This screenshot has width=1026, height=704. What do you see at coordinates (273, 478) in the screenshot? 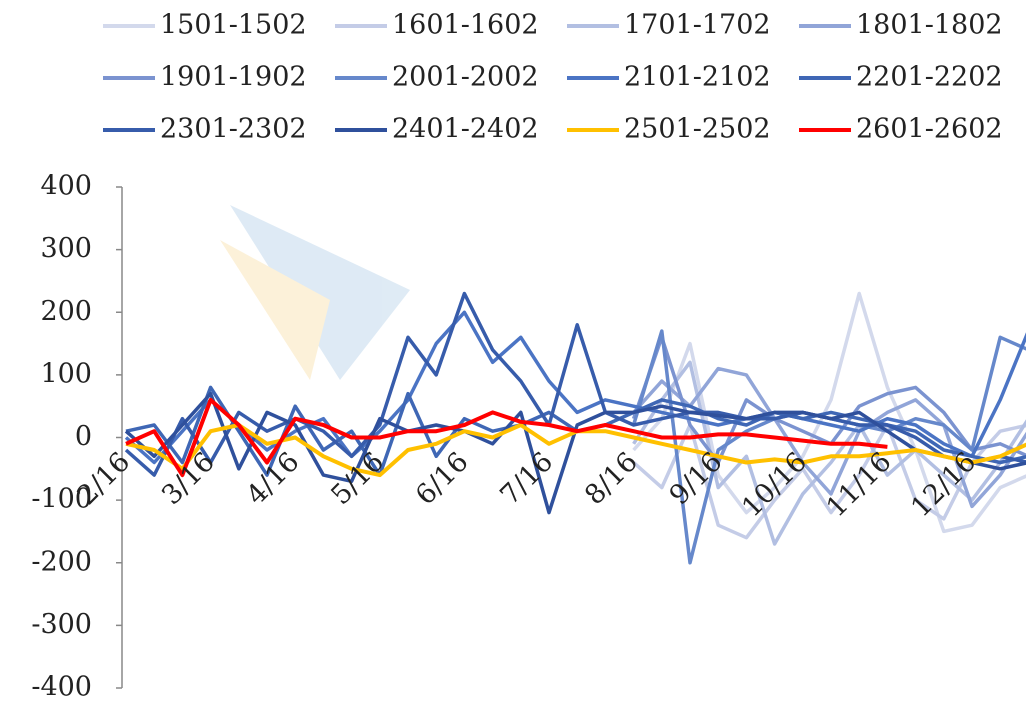
I see `x-tick-label: 4/16` at bounding box center [273, 478].